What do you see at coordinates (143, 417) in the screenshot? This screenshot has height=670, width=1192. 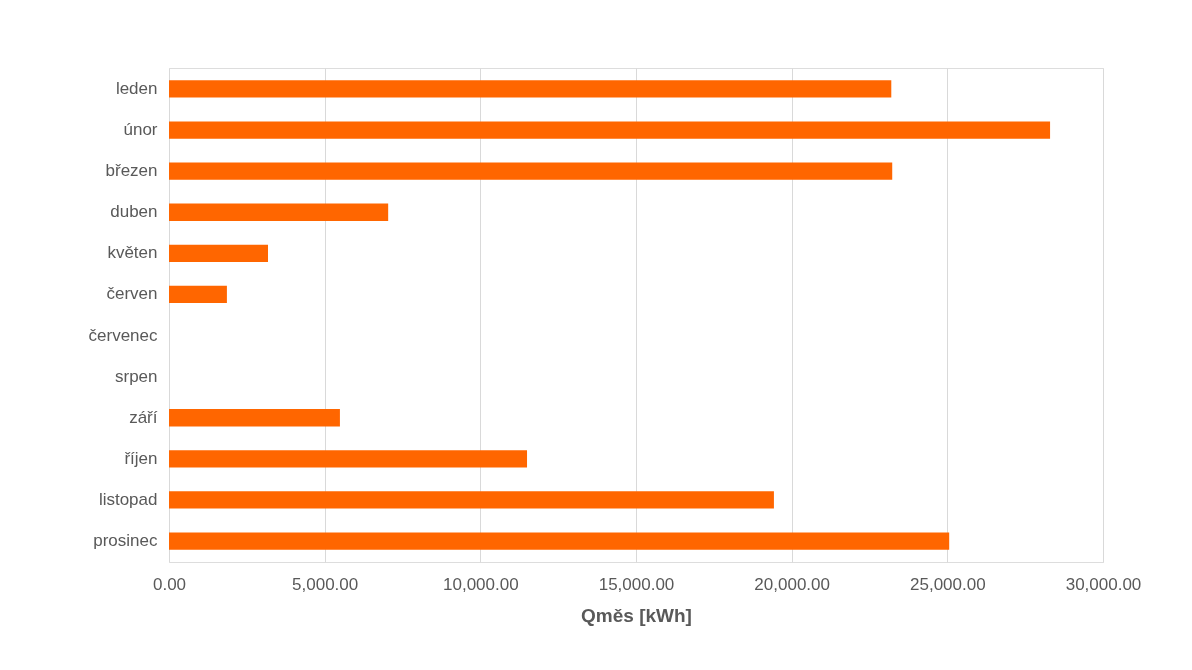 I see `y-tick-label: září` at bounding box center [143, 417].